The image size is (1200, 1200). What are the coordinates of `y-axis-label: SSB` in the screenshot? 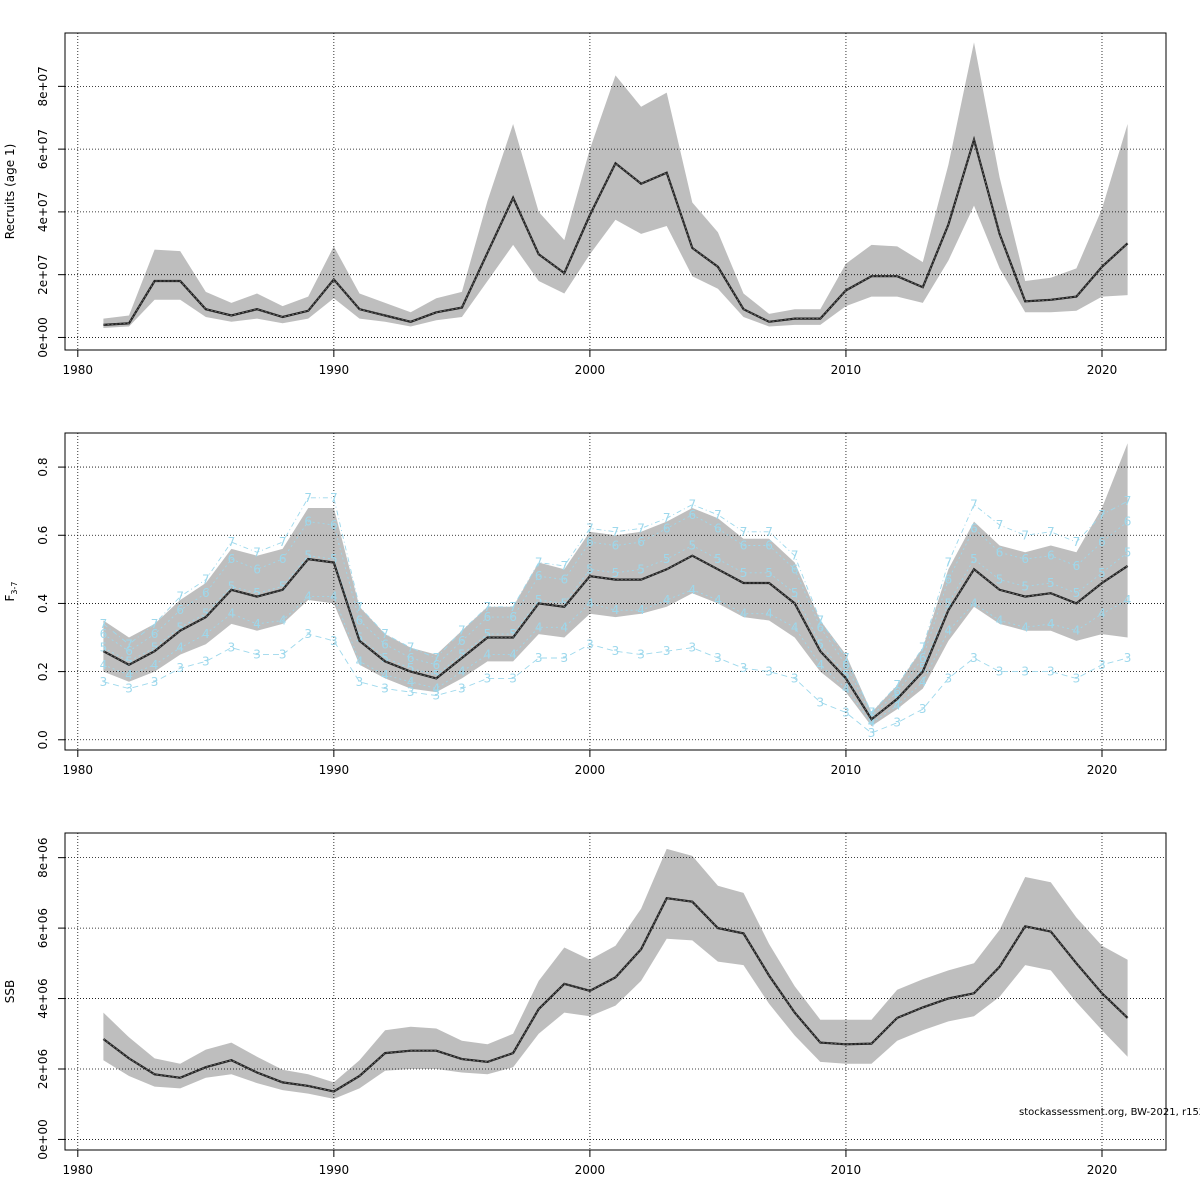 It's located at (10, 991).